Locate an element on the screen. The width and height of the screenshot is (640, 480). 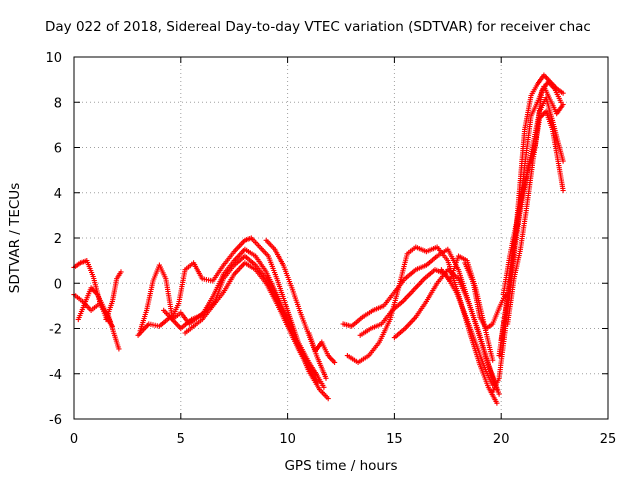
x-tick-label: 20 is located at coordinates (501, 439).